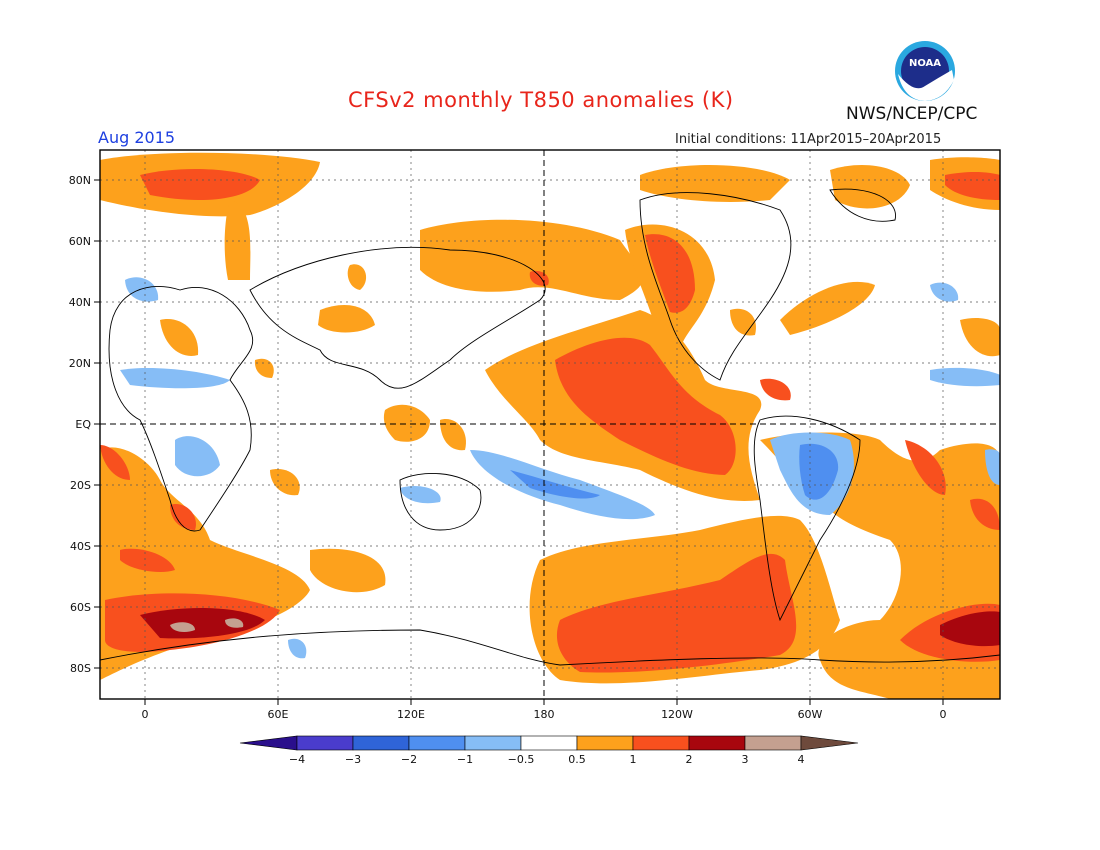 This screenshot has height=850, width=1100. What do you see at coordinates (577, 759) in the screenshot?
I see `colorbar-label: 0.5` at bounding box center [577, 759].